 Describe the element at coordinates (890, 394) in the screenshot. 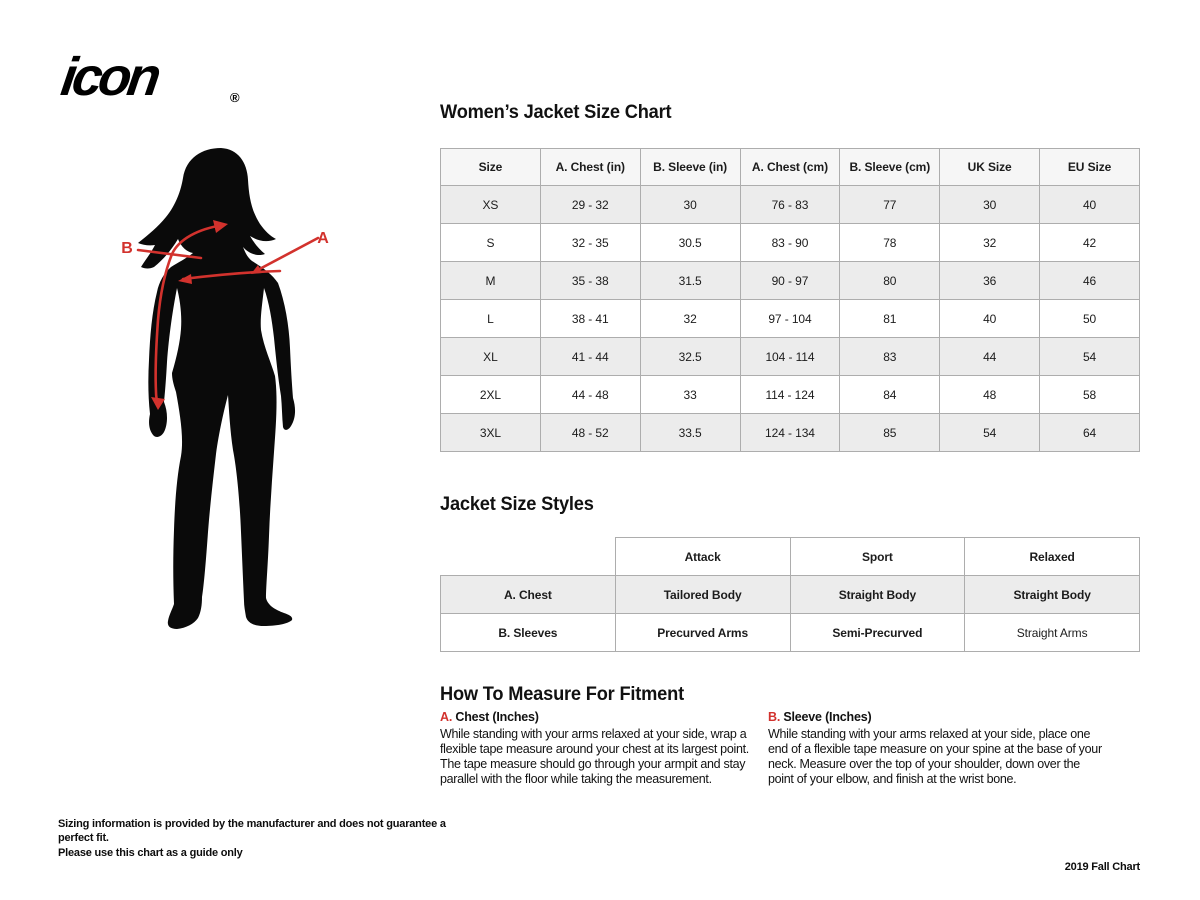

I see `data-cell: 84` at that location.